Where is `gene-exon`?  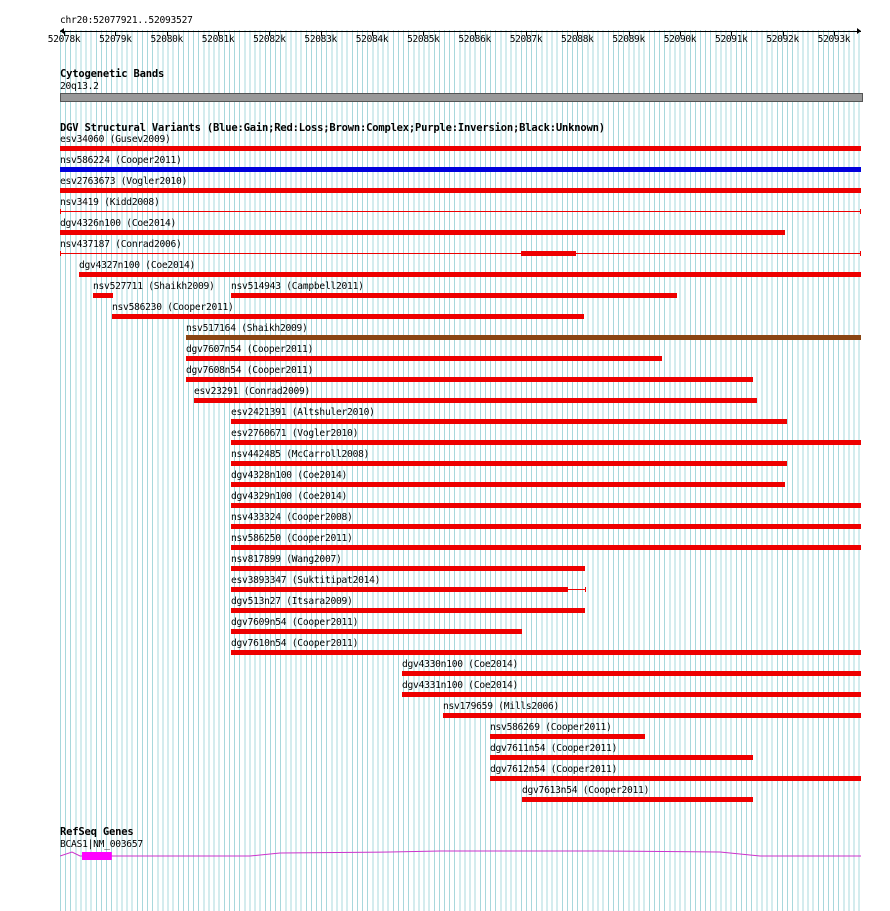
gene-exon is located at coordinates (97, 856).